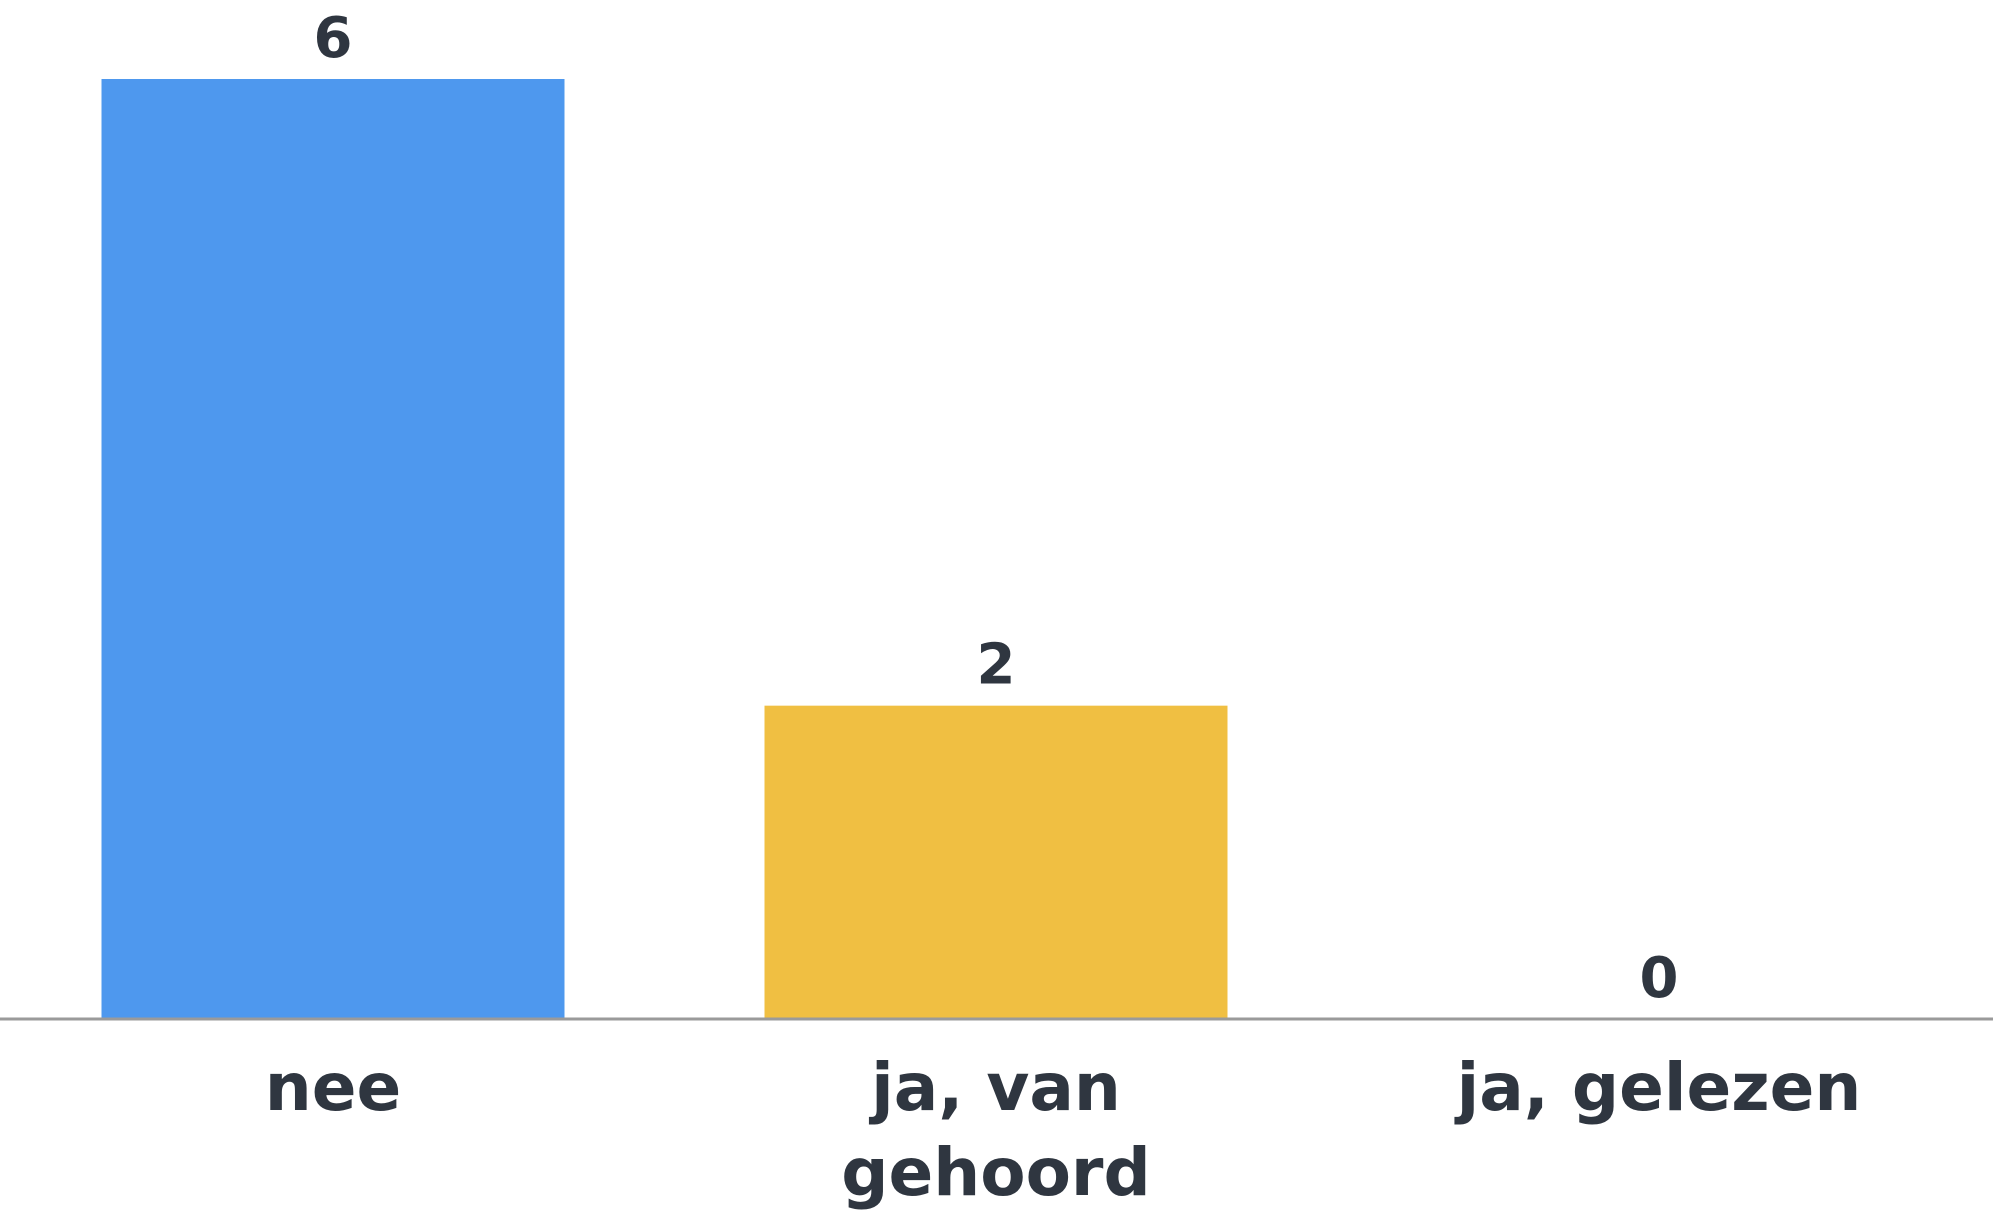 Image resolution: width=1993 pixels, height=1211 pixels. I want to click on value-label-3: 0, so click(1659, 978).